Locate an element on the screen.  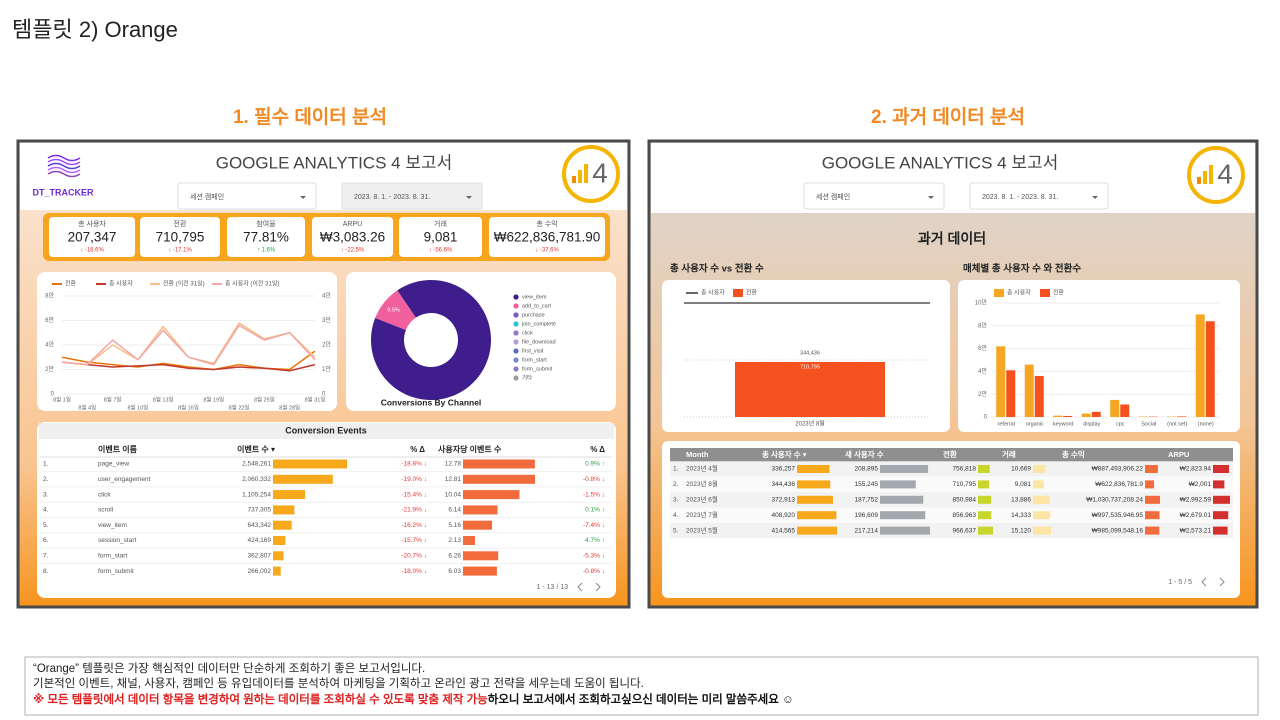
note-rest: 하오니 보고서에서 조회하고싶으신 데이터는 미리 말씀주세요 ☺ is located at coordinates (641, 699).